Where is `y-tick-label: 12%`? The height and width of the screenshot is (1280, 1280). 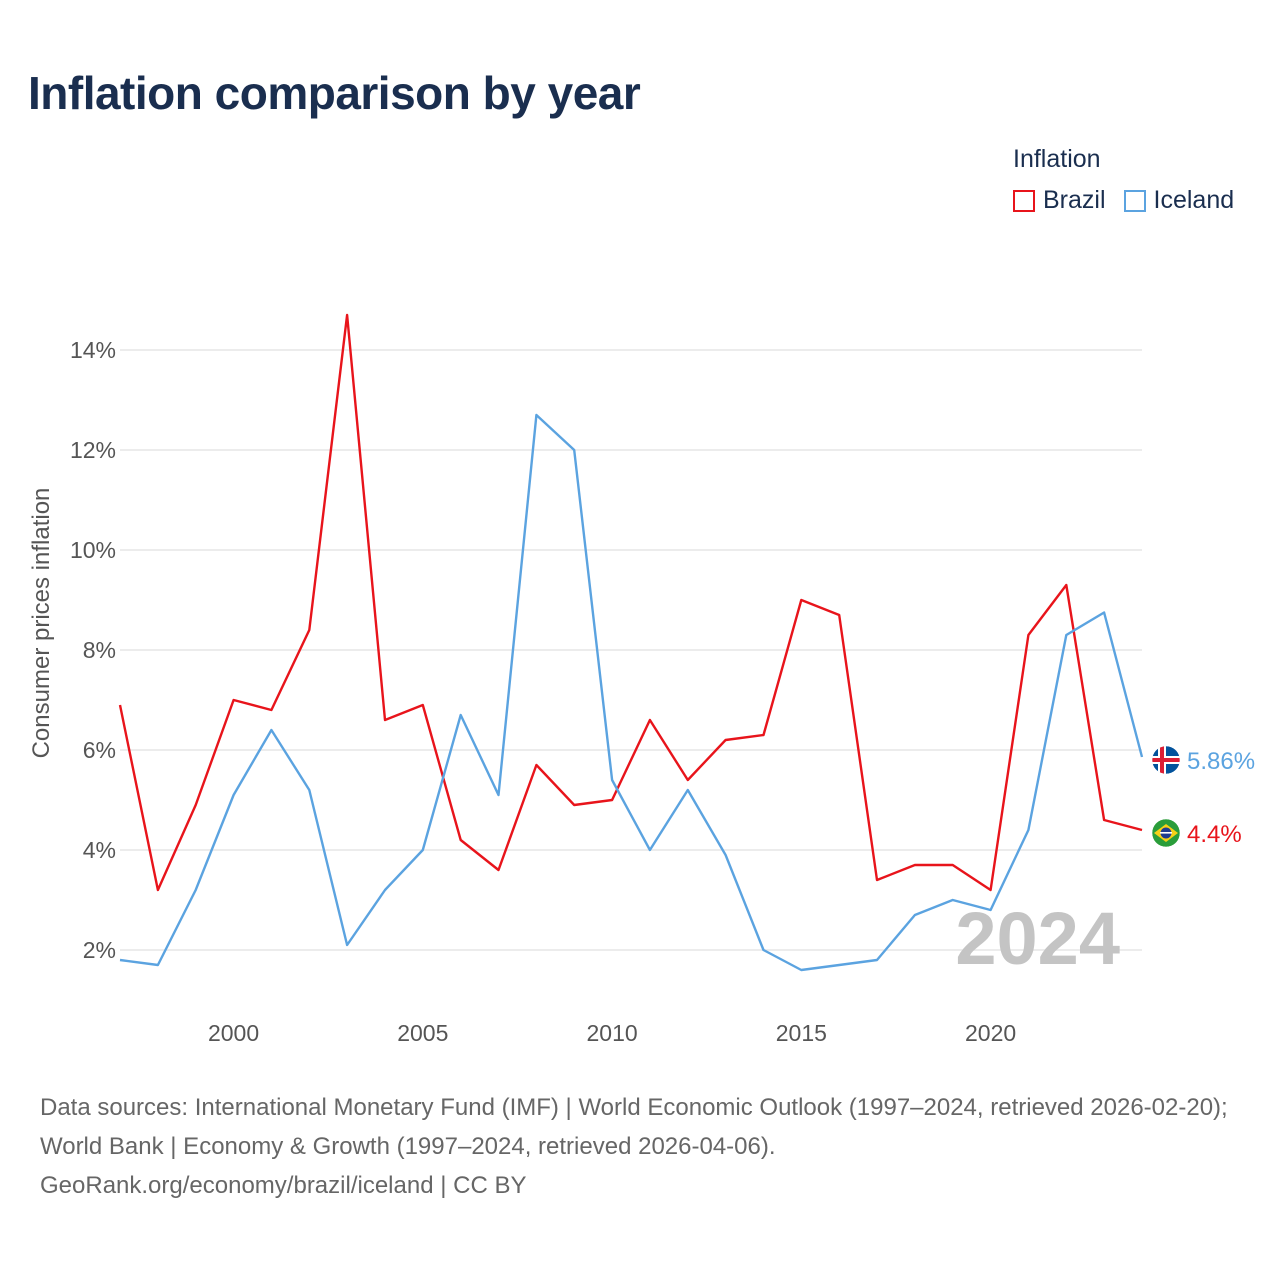
y-tick-label: 12% is located at coordinates (93, 450).